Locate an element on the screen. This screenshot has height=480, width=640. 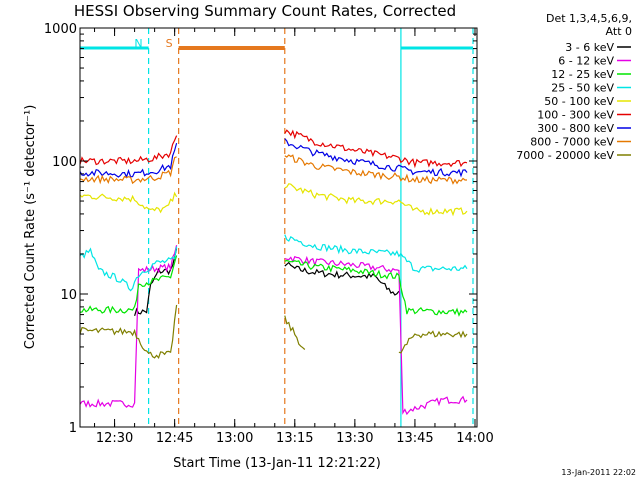
legend-label: 12 - 25 keV is located at coordinates (582, 74).